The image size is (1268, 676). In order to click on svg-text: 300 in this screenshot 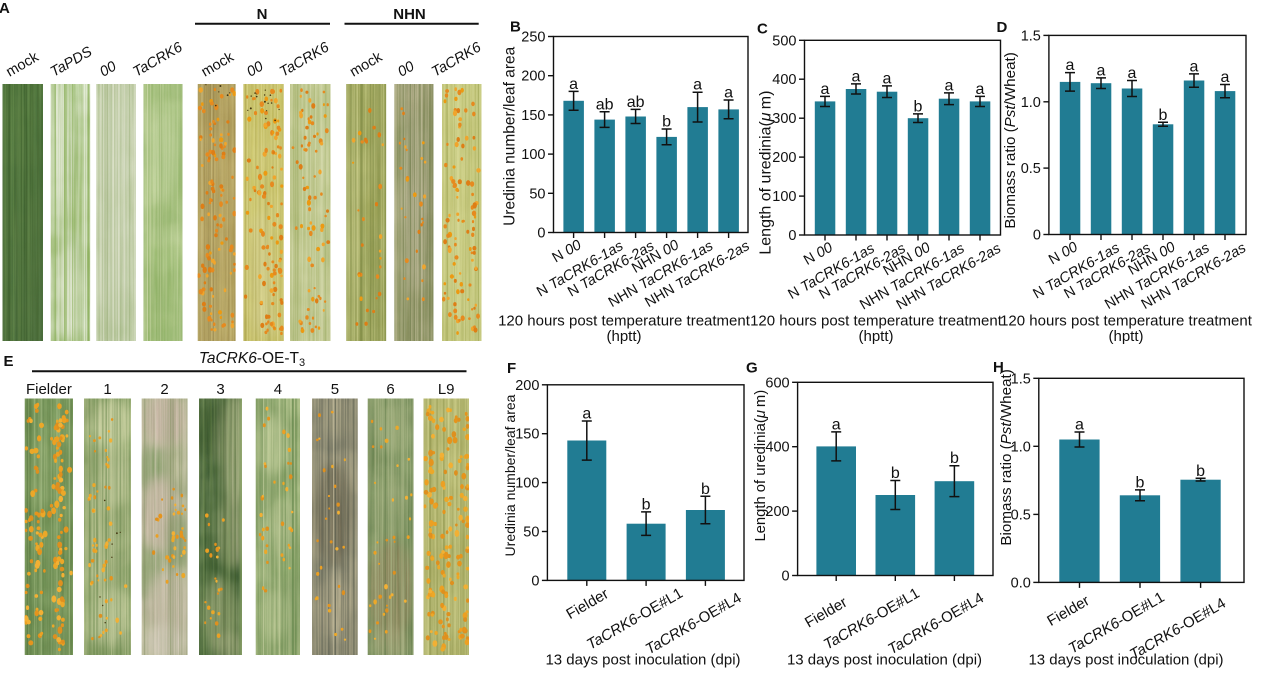, I will do `click(784, 119)`.